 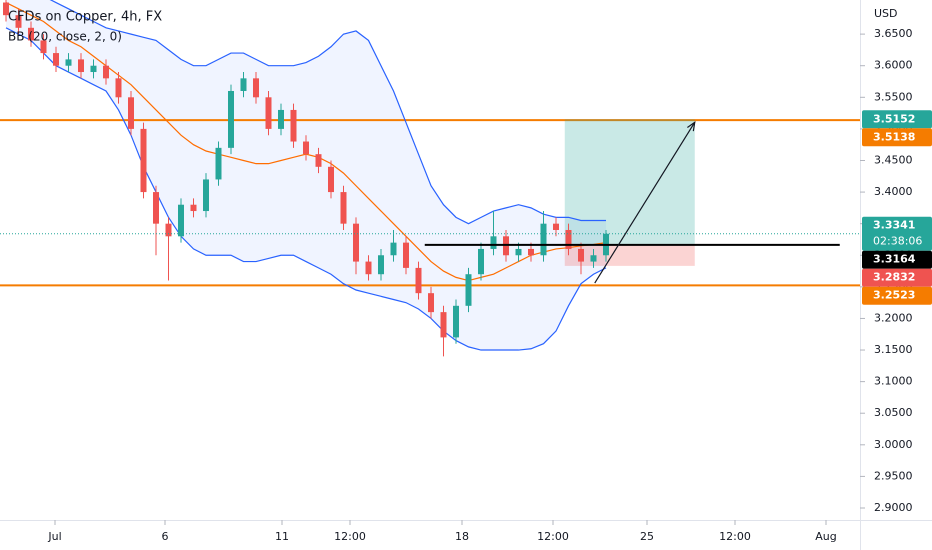 I want to click on price-tag-label: 3.5138, so click(x=894, y=136).